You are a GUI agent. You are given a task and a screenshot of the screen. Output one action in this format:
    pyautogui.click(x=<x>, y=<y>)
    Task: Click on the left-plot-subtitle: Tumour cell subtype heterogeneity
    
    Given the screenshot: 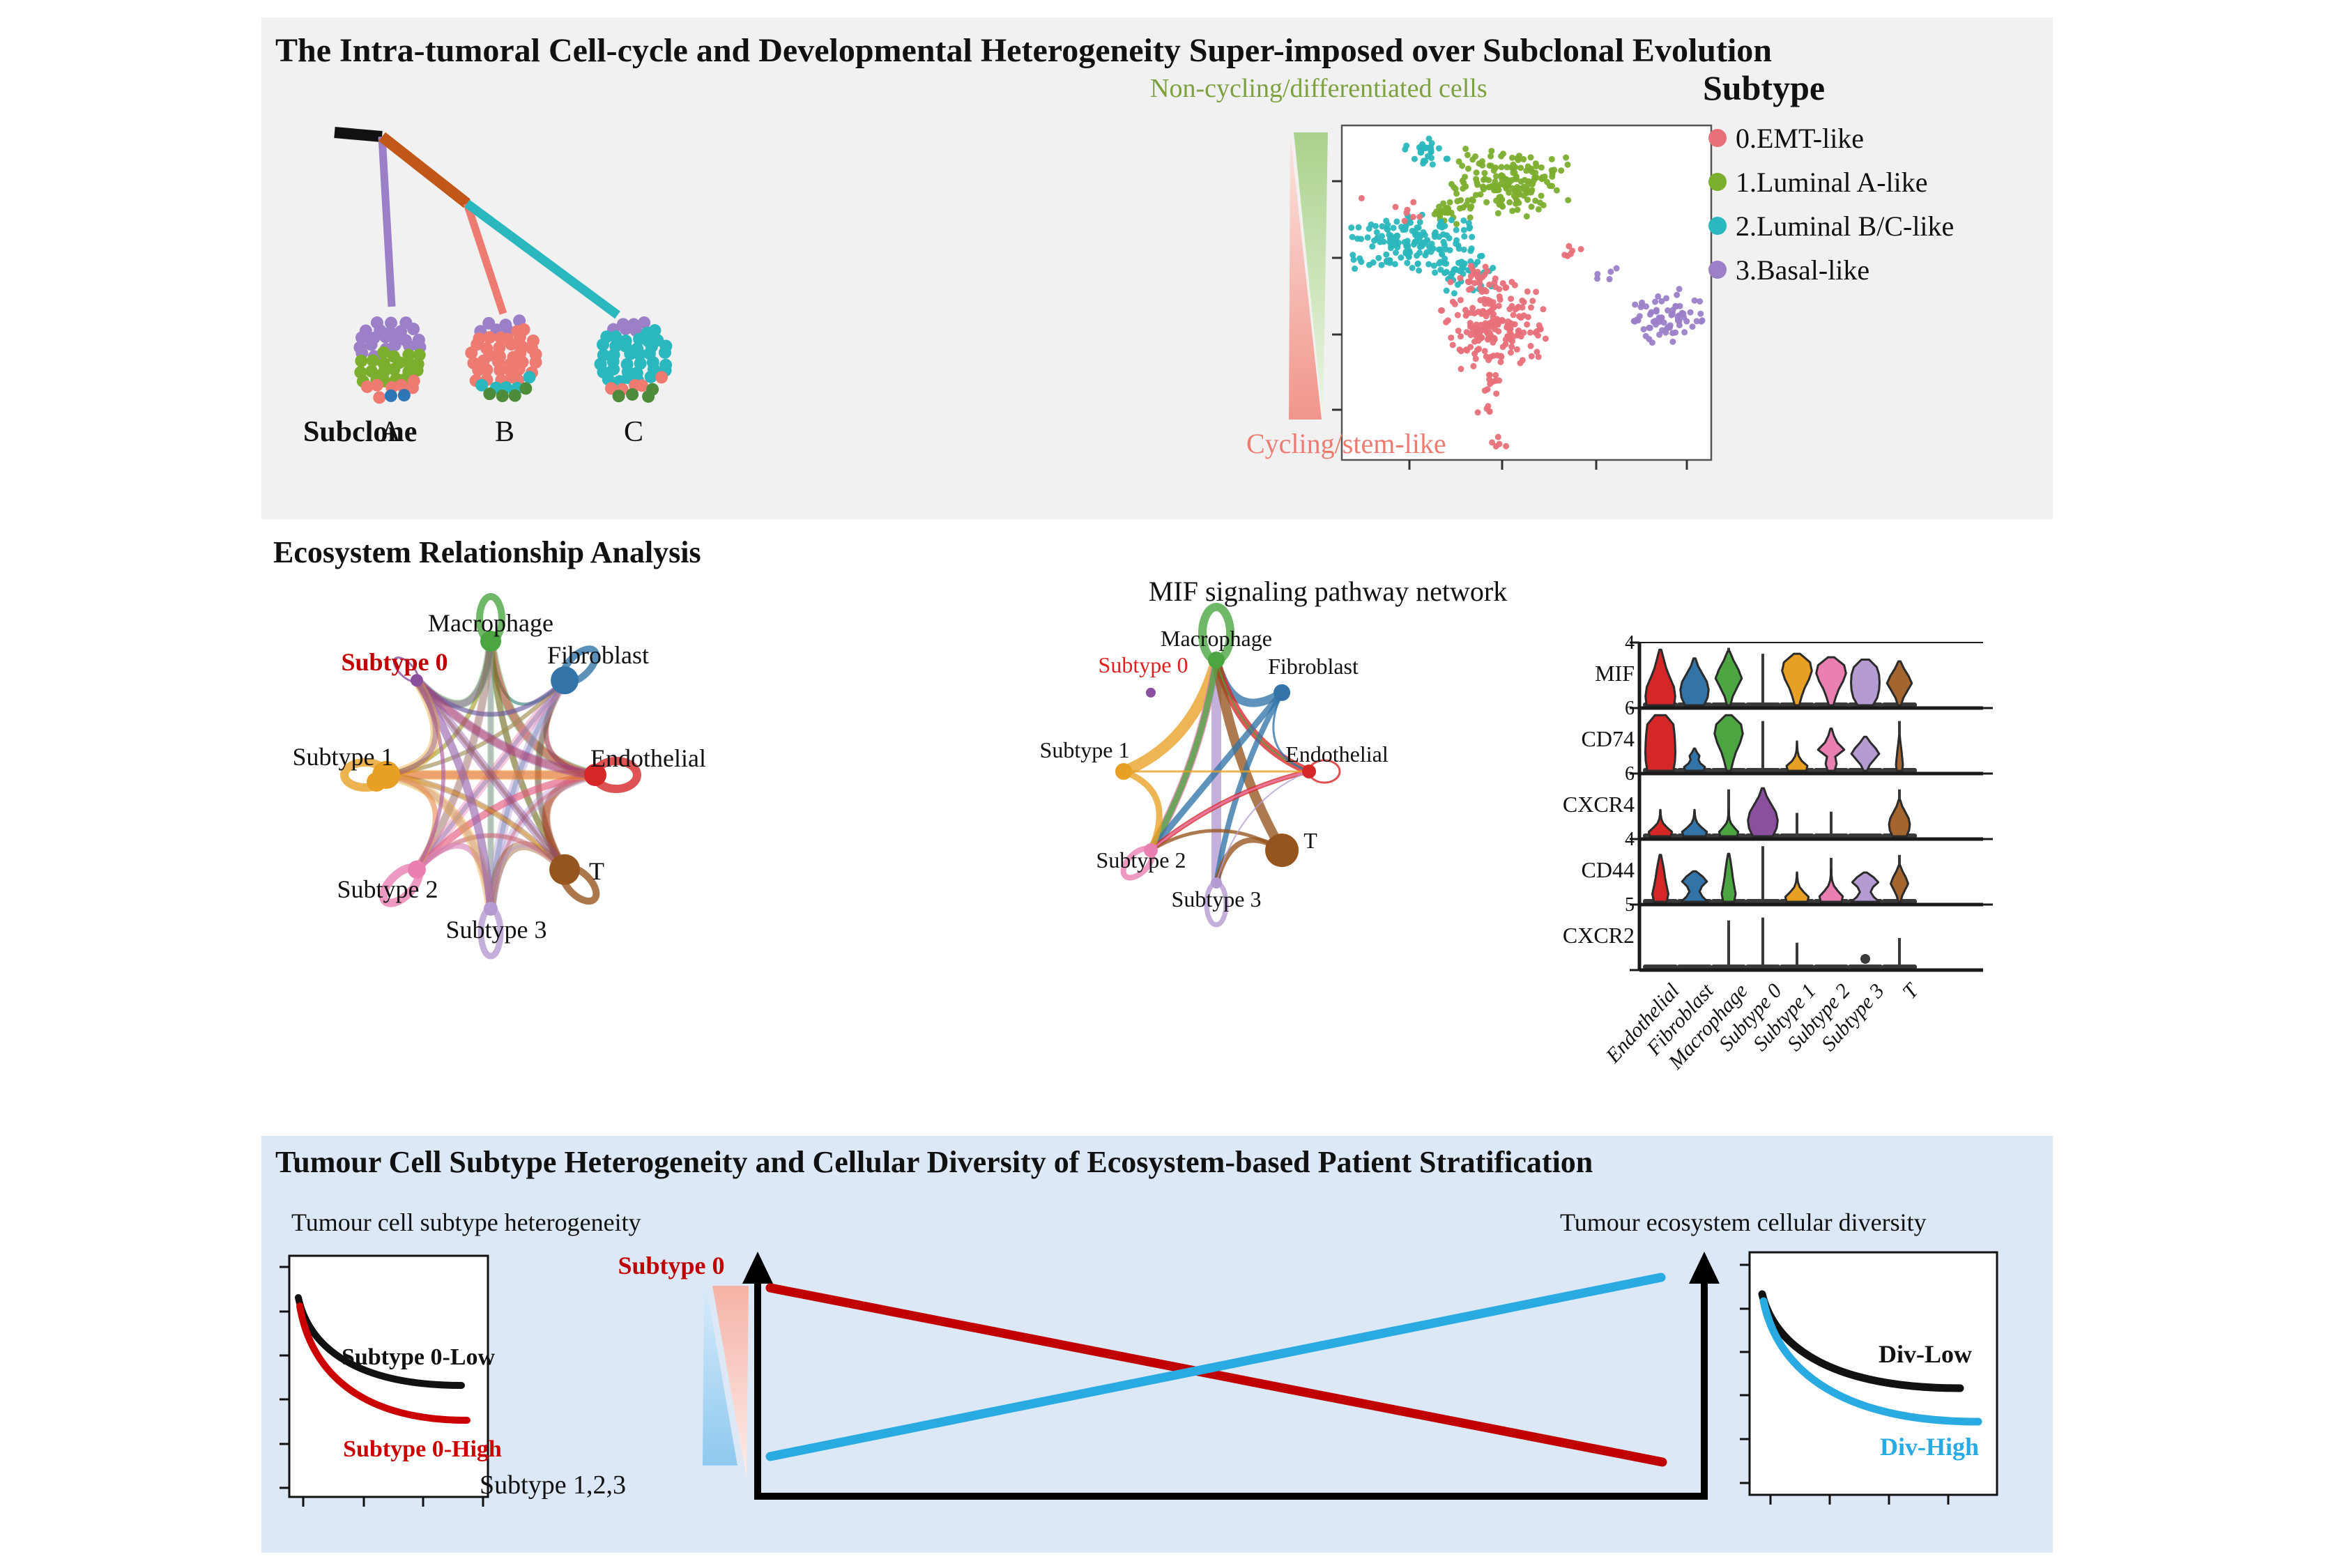 What is the action you would take?
    pyautogui.click(x=466, y=1222)
    